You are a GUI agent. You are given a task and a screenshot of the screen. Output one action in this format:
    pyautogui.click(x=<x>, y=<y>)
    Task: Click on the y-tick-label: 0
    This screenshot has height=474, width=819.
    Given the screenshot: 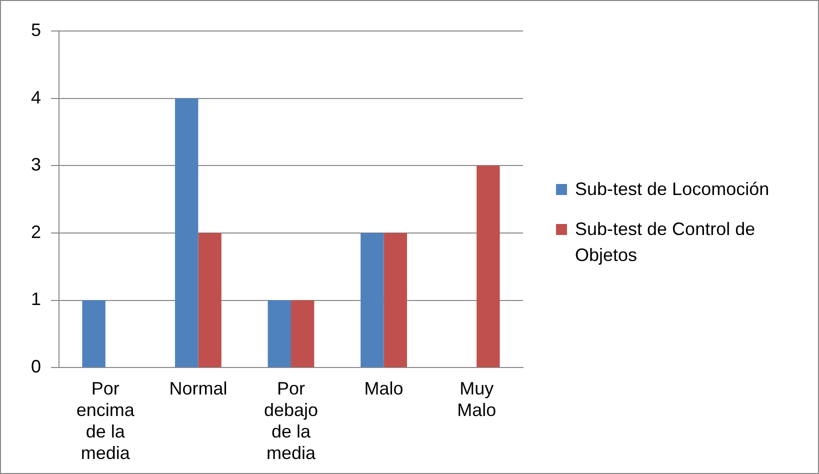 What is the action you would take?
    pyautogui.click(x=36, y=366)
    